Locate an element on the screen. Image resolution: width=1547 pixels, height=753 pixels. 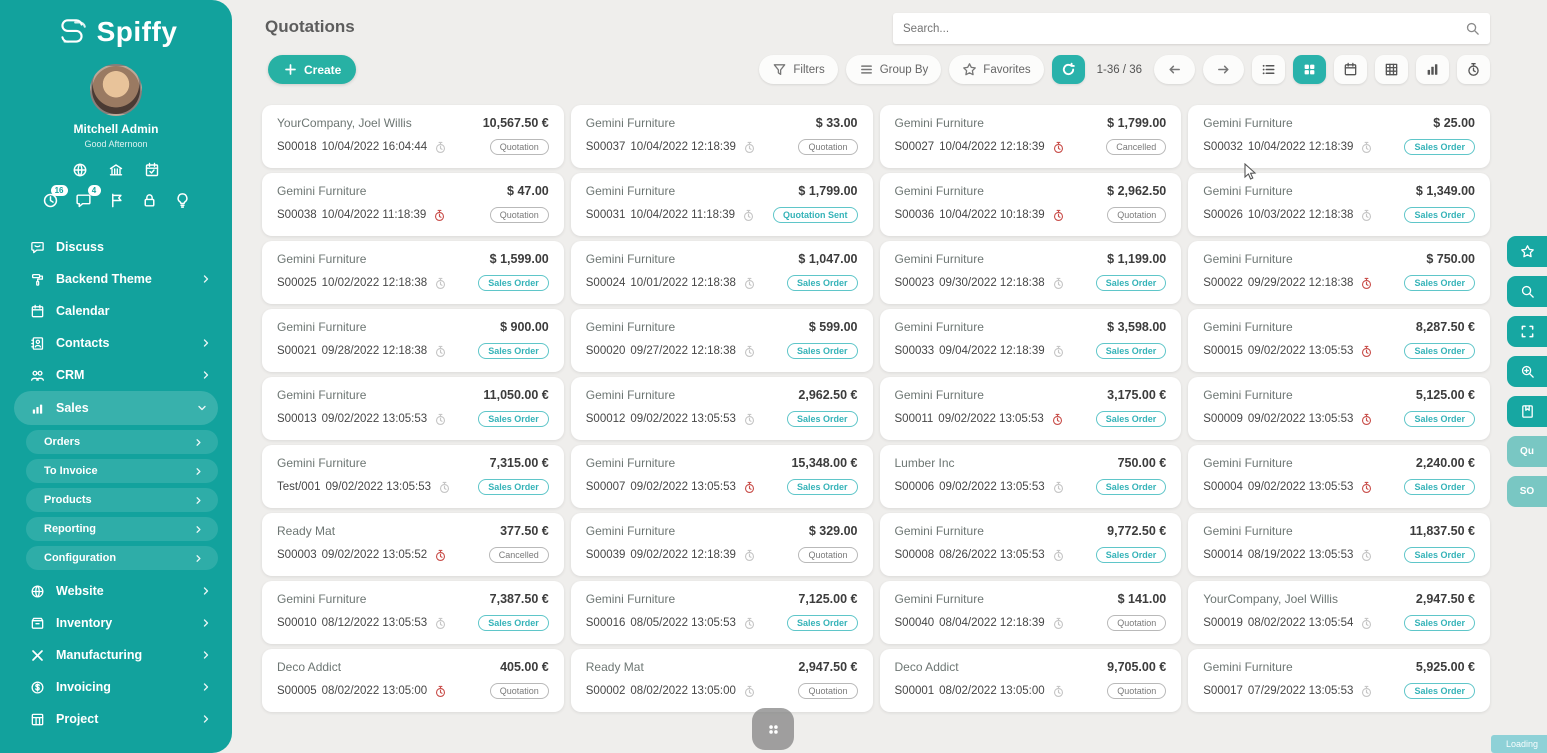
sidebar-item-calendar: Calendar is located at coordinates (116, 311).